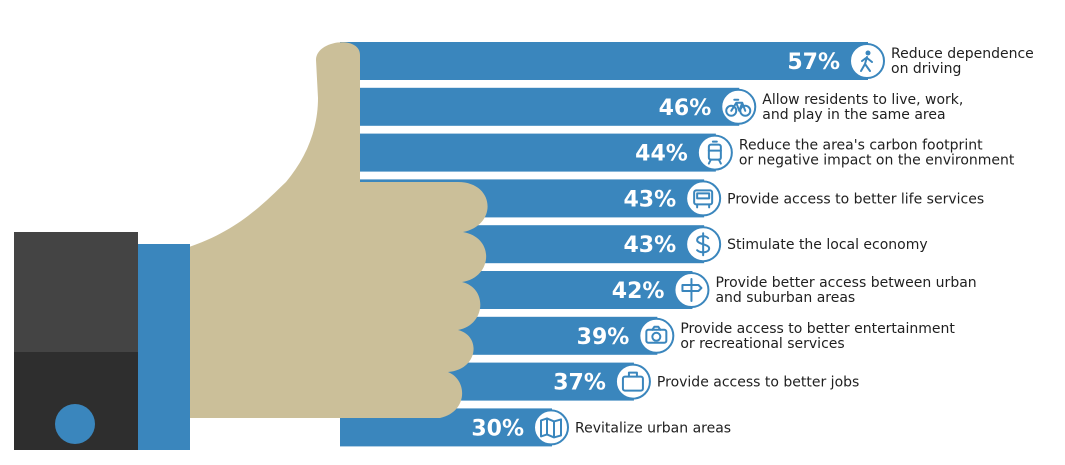 The image size is (1065, 465). Describe the element at coordinates (497, 428) in the screenshot. I see `value-label-9: 30%` at that location.